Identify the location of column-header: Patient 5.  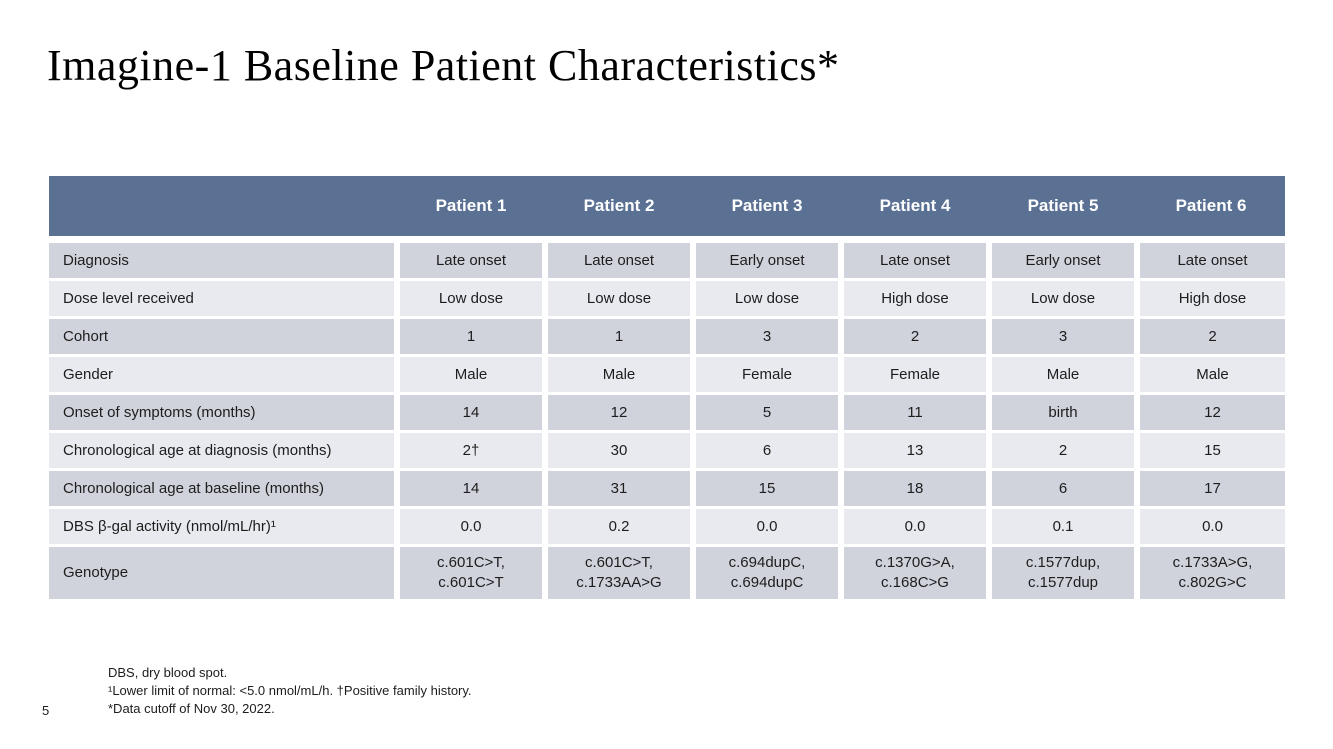
(1063, 209).